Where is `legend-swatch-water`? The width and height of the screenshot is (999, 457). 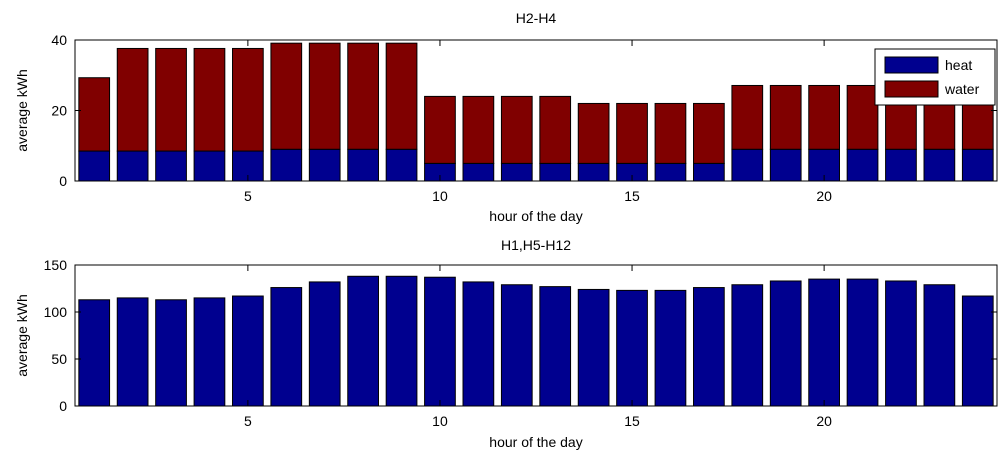 legend-swatch-water is located at coordinates (911, 89).